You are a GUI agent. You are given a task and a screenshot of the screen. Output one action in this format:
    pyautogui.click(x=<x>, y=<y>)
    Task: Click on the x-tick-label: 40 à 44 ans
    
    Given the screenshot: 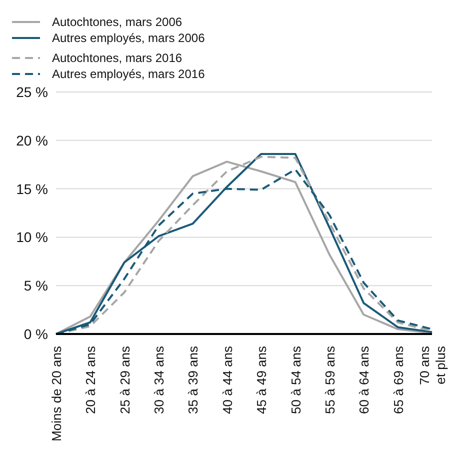 What is the action you would take?
    pyautogui.click(x=227, y=380)
    